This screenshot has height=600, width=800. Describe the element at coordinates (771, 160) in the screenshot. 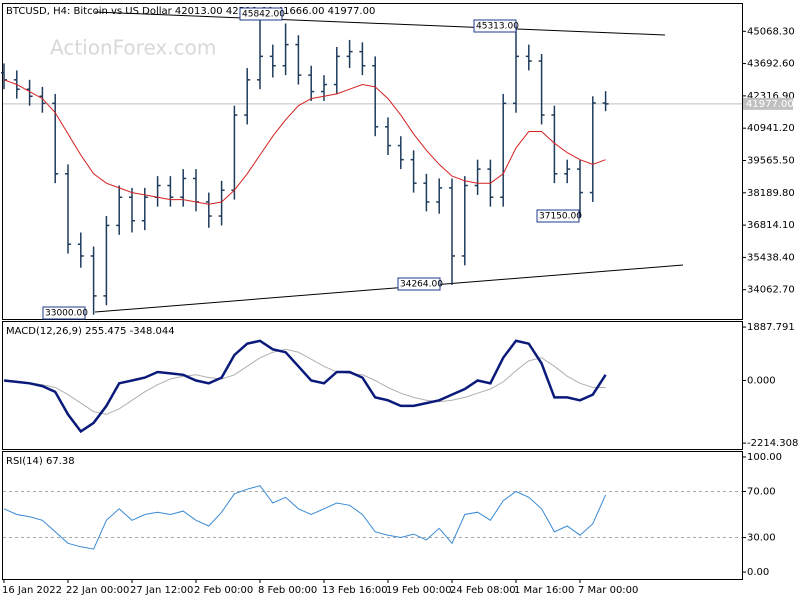

I see `y-tick-label: 39565.50` at that location.